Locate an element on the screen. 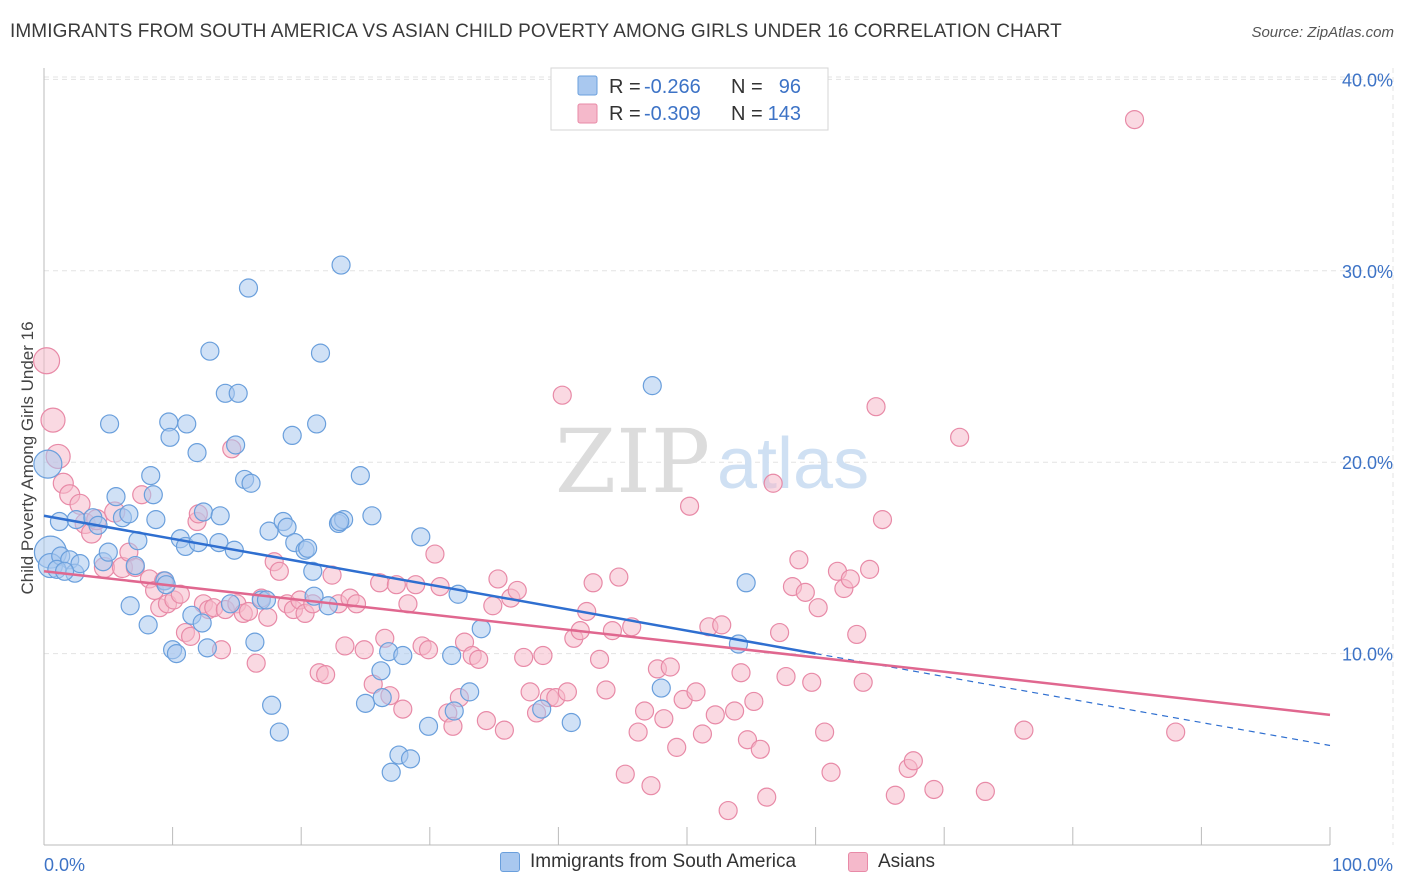  legend-item-immigrants: Immigrants from South America is located at coordinates (648, 862).